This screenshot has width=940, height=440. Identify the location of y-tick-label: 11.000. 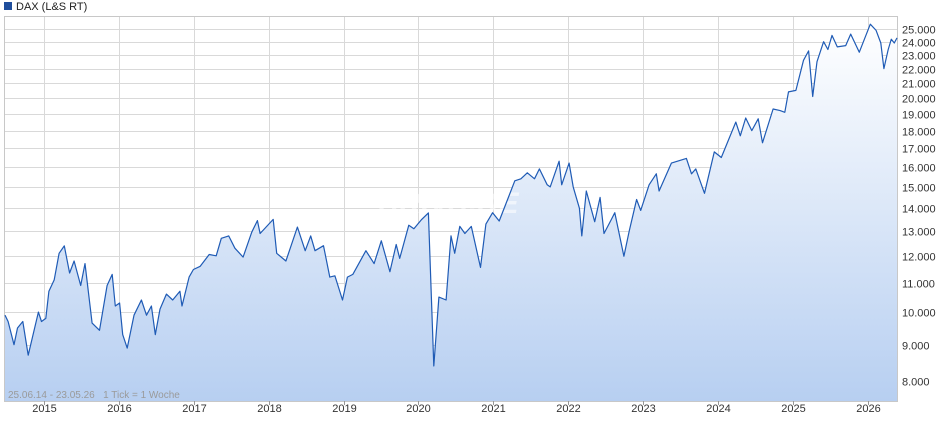
(918, 285).